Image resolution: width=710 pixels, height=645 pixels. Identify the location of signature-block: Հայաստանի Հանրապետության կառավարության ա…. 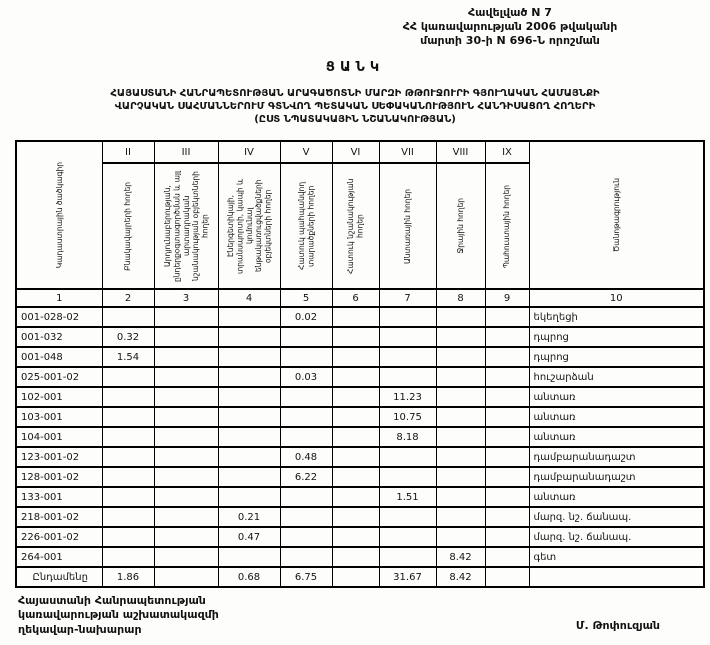
(359, 615).